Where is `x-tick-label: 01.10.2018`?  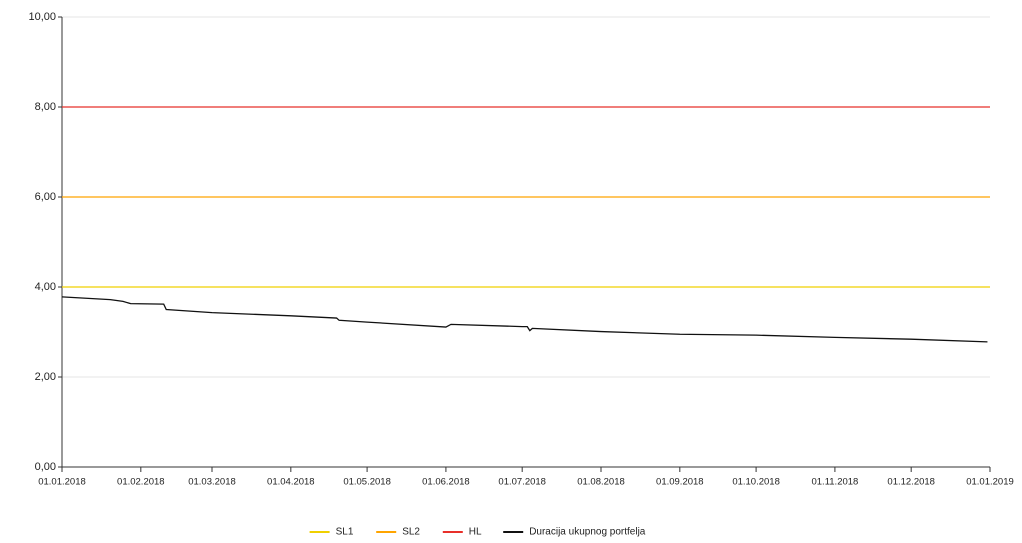 x-tick-label: 01.10.2018 is located at coordinates (756, 482).